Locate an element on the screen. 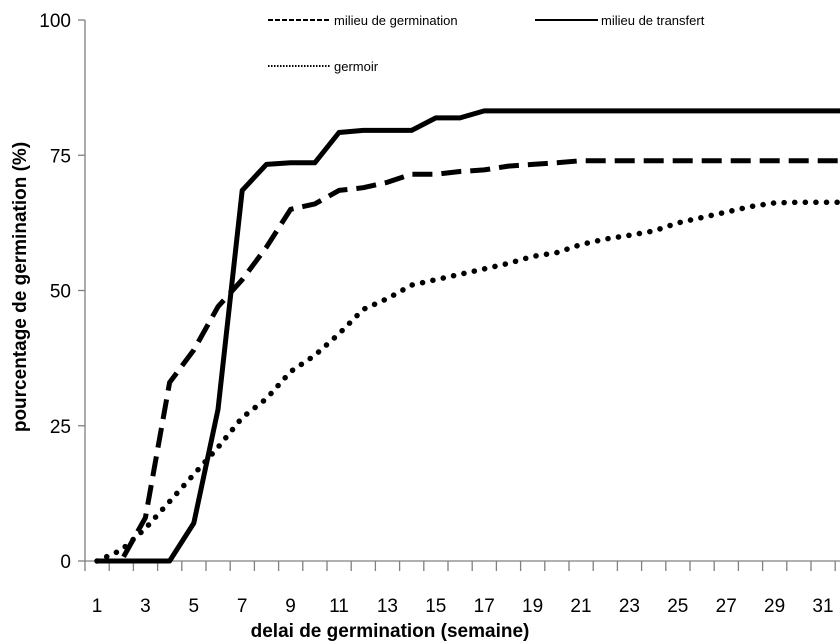  x-tick-label: 13 is located at coordinates (387, 606).